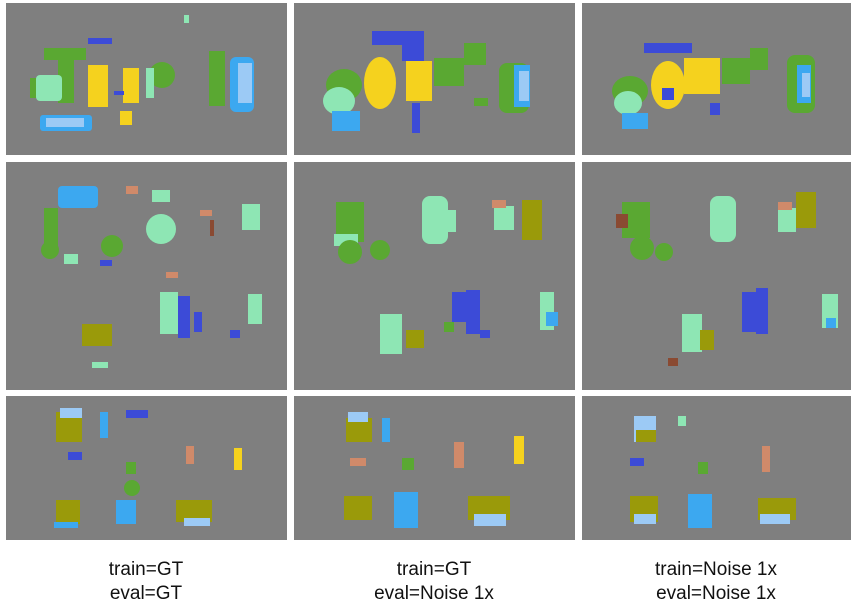 The height and width of the screenshot is (609, 853). I want to click on segmentation-map-r2-gt-noise, so click(446, 275).